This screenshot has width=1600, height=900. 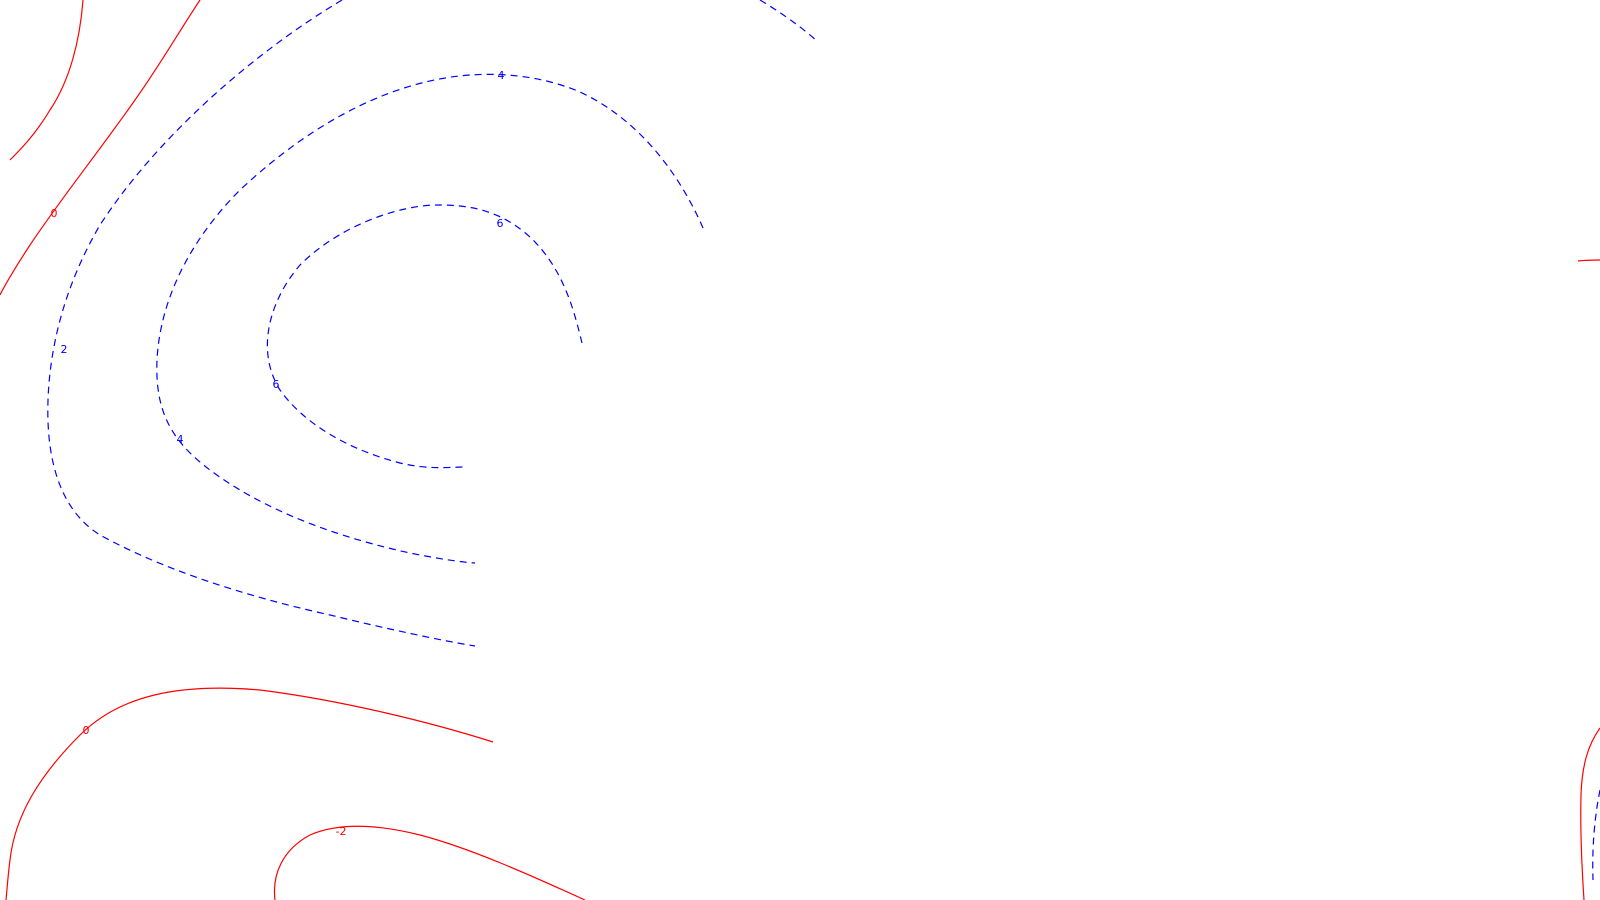 I want to click on contour-label: -2, so click(x=341, y=831).